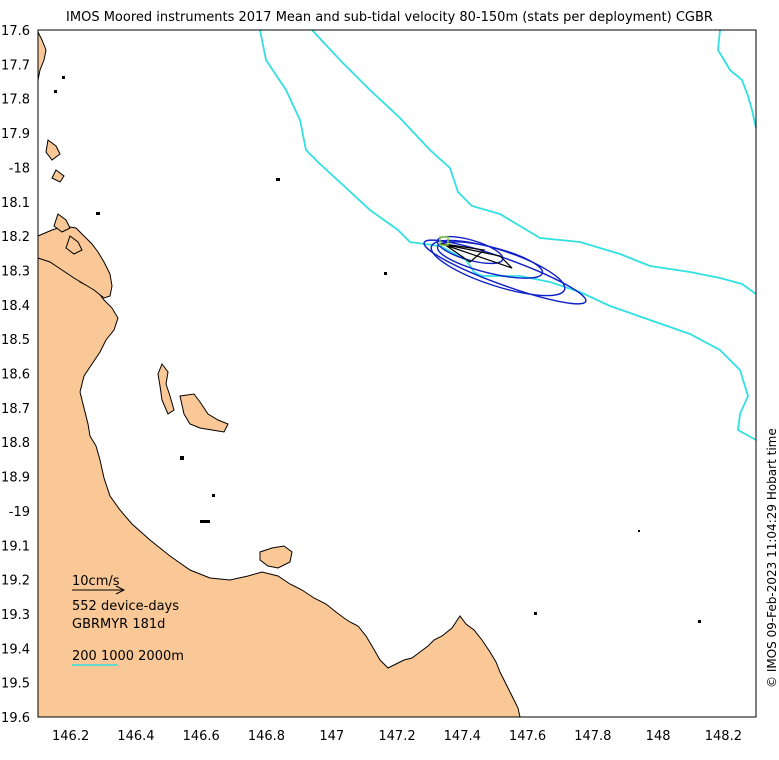 This screenshot has height=760, width=779. What do you see at coordinates (15, 615) in the screenshot?
I see `y-tick-label: 19.3` at bounding box center [15, 615].